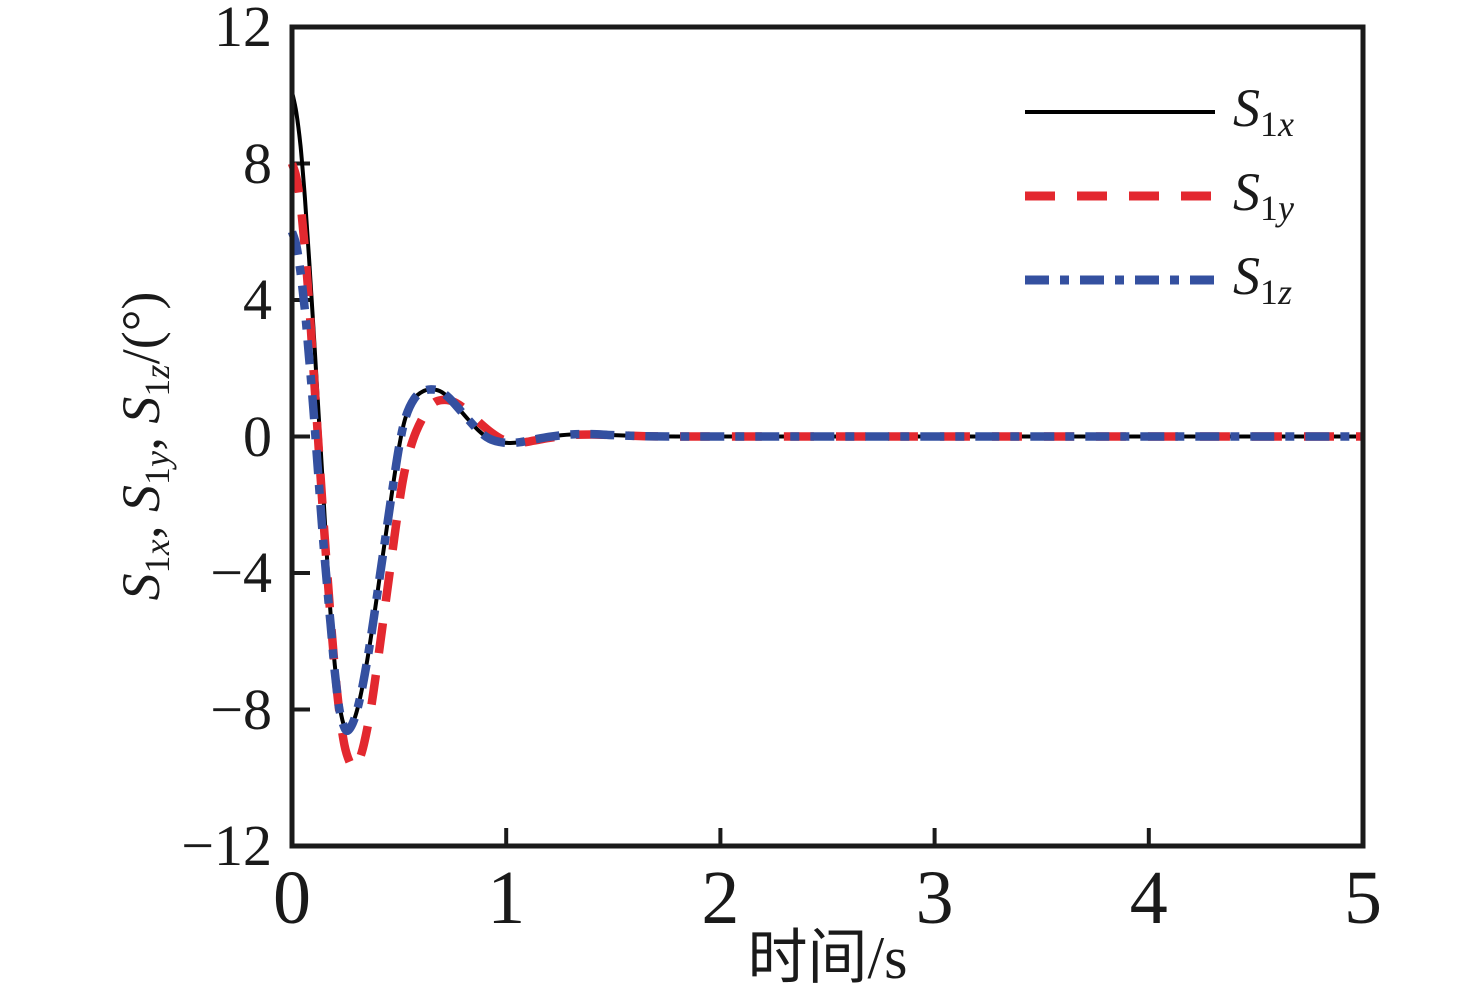  Describe the element at coordinates (144, 445) in the screenshot. I see `y-axis-label: S1x, S1y, S1z/(°)` at that location.